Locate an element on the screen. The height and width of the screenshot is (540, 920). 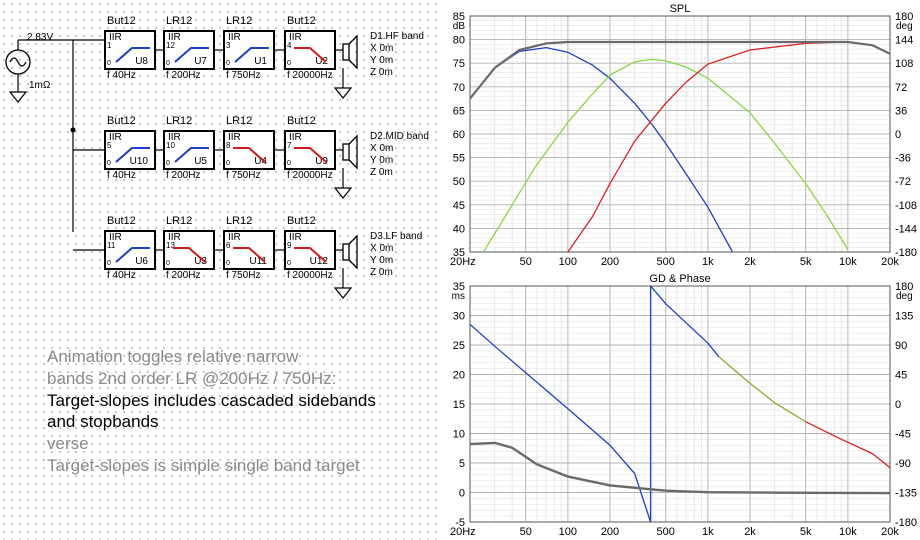
y-tick-label: 85 is located at coordinates (459, 17).